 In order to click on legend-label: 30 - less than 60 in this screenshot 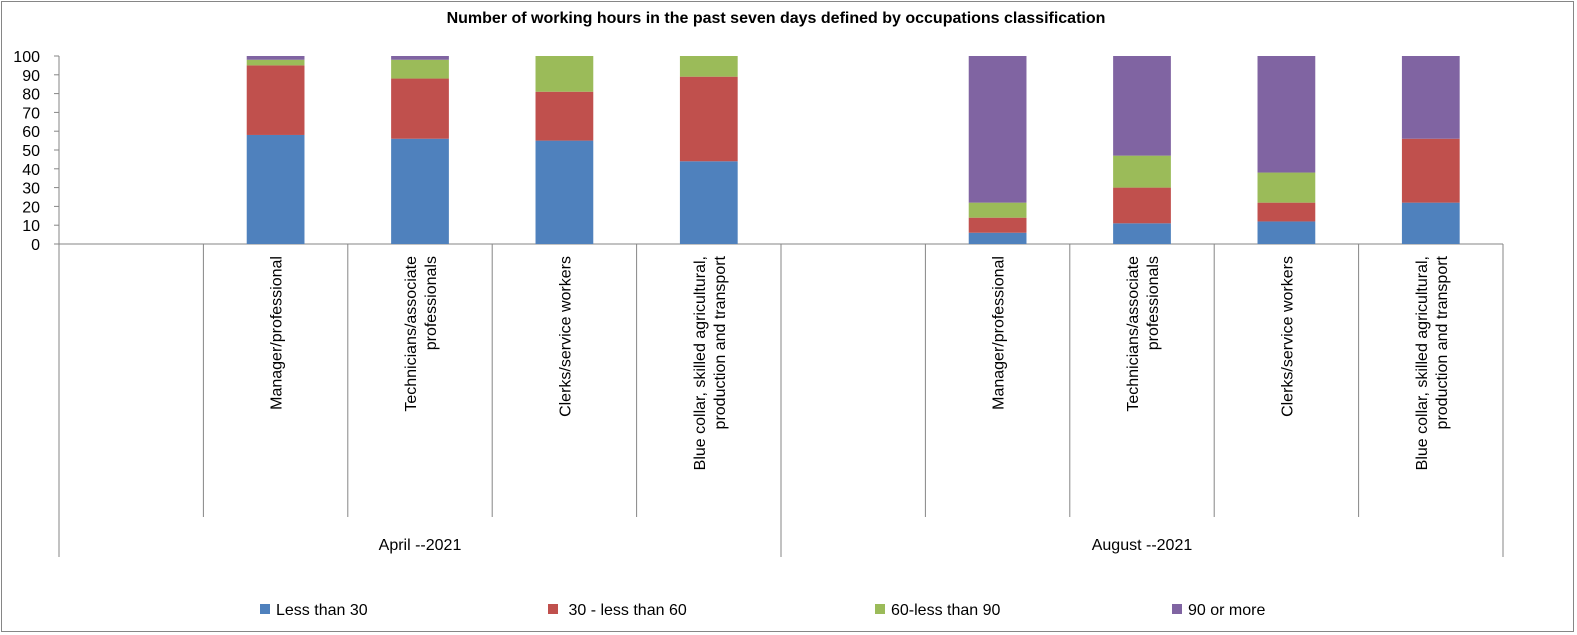, I will do `click(625, 610)`.